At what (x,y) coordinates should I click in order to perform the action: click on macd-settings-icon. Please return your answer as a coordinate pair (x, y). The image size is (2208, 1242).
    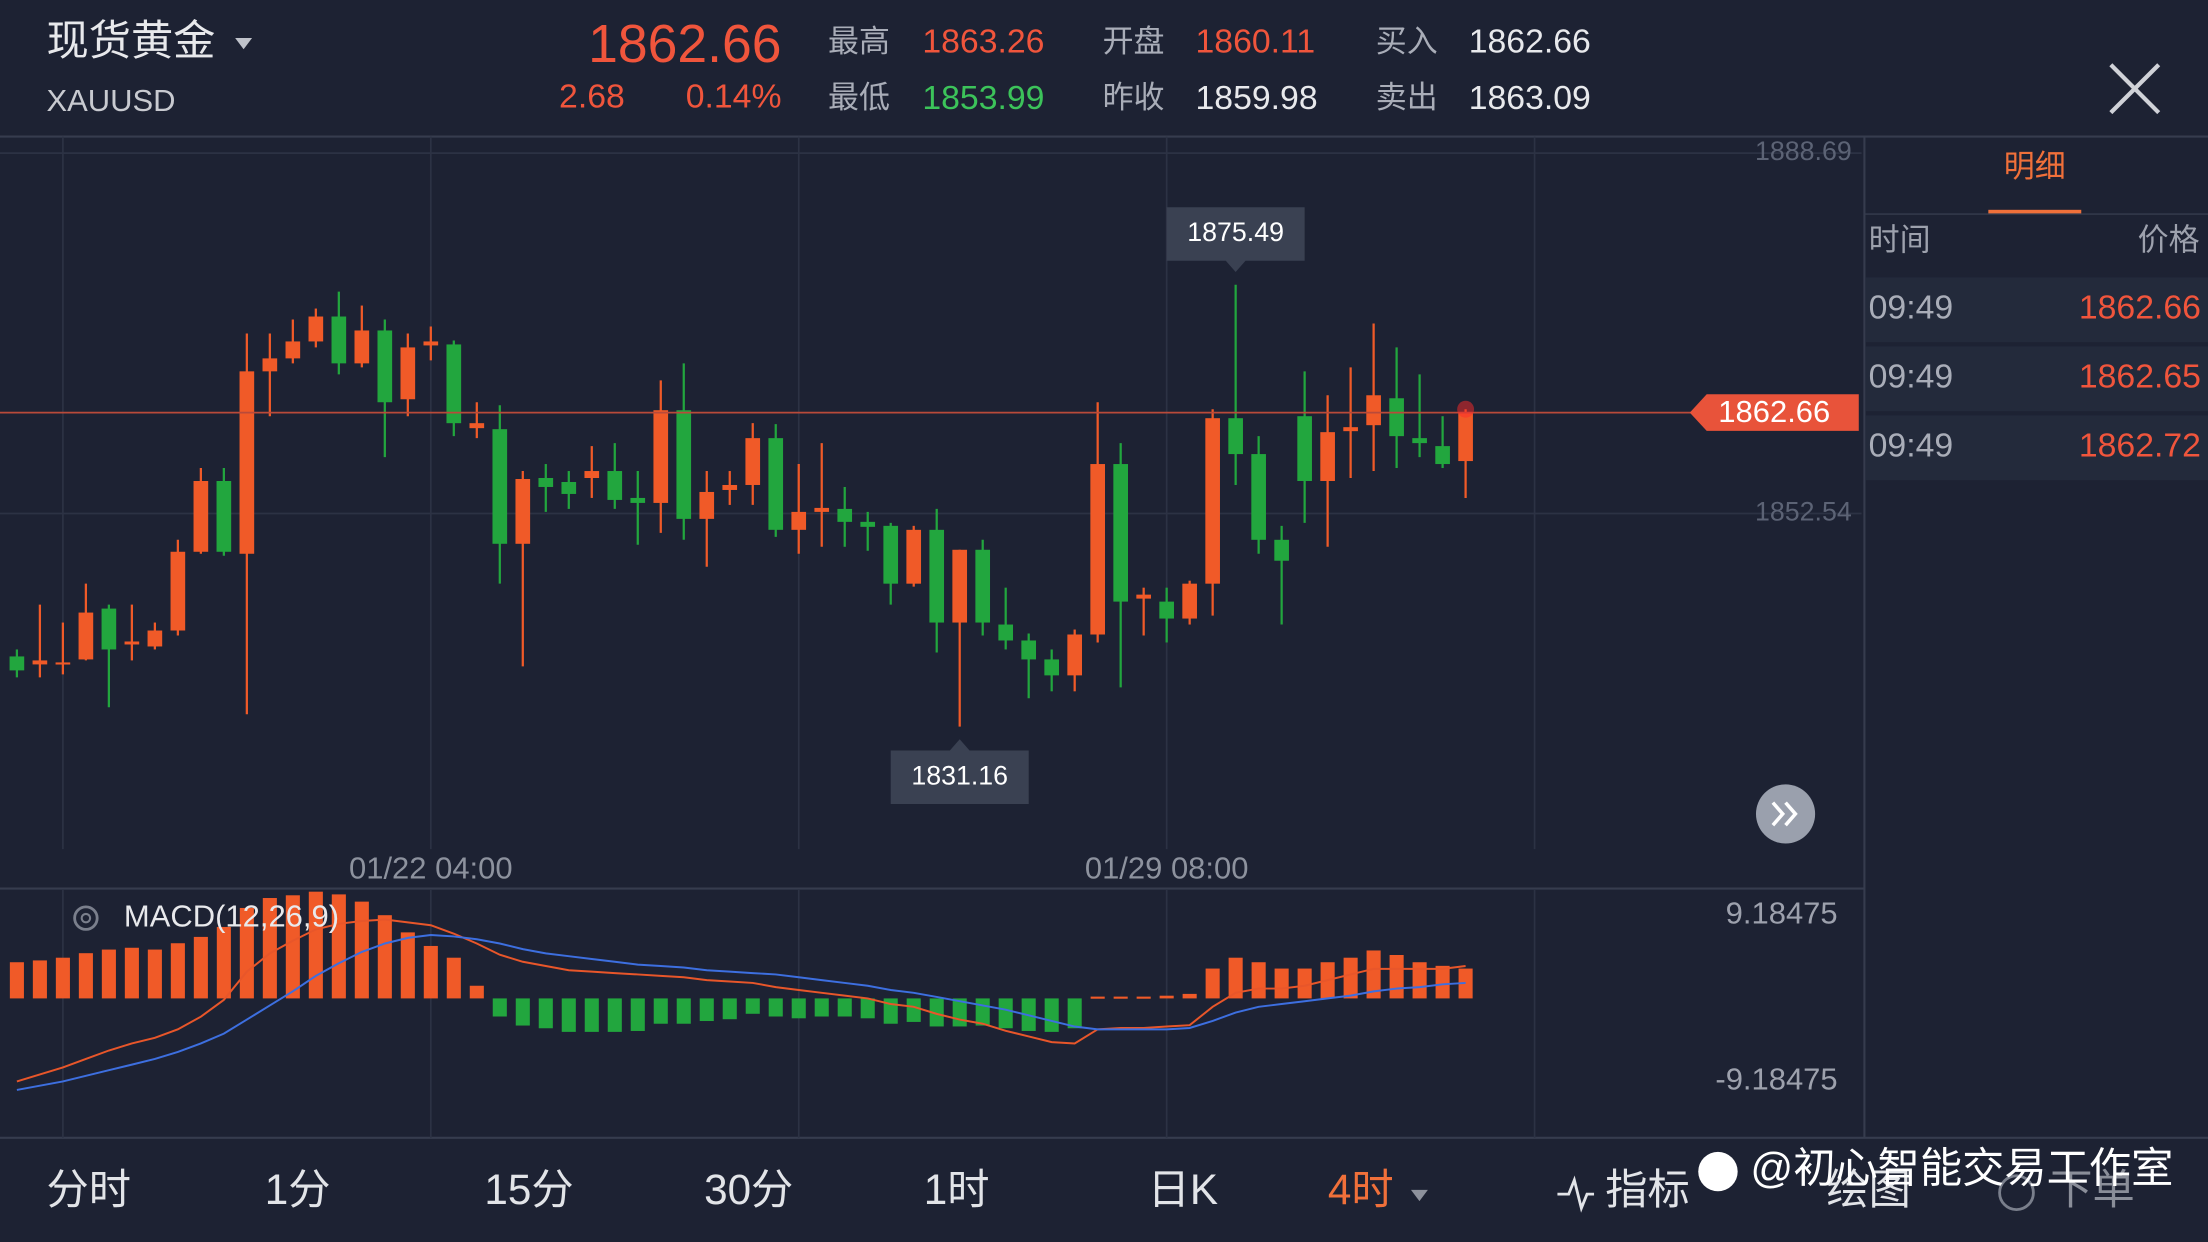
    Looking at the image, I should click on (86, 918).